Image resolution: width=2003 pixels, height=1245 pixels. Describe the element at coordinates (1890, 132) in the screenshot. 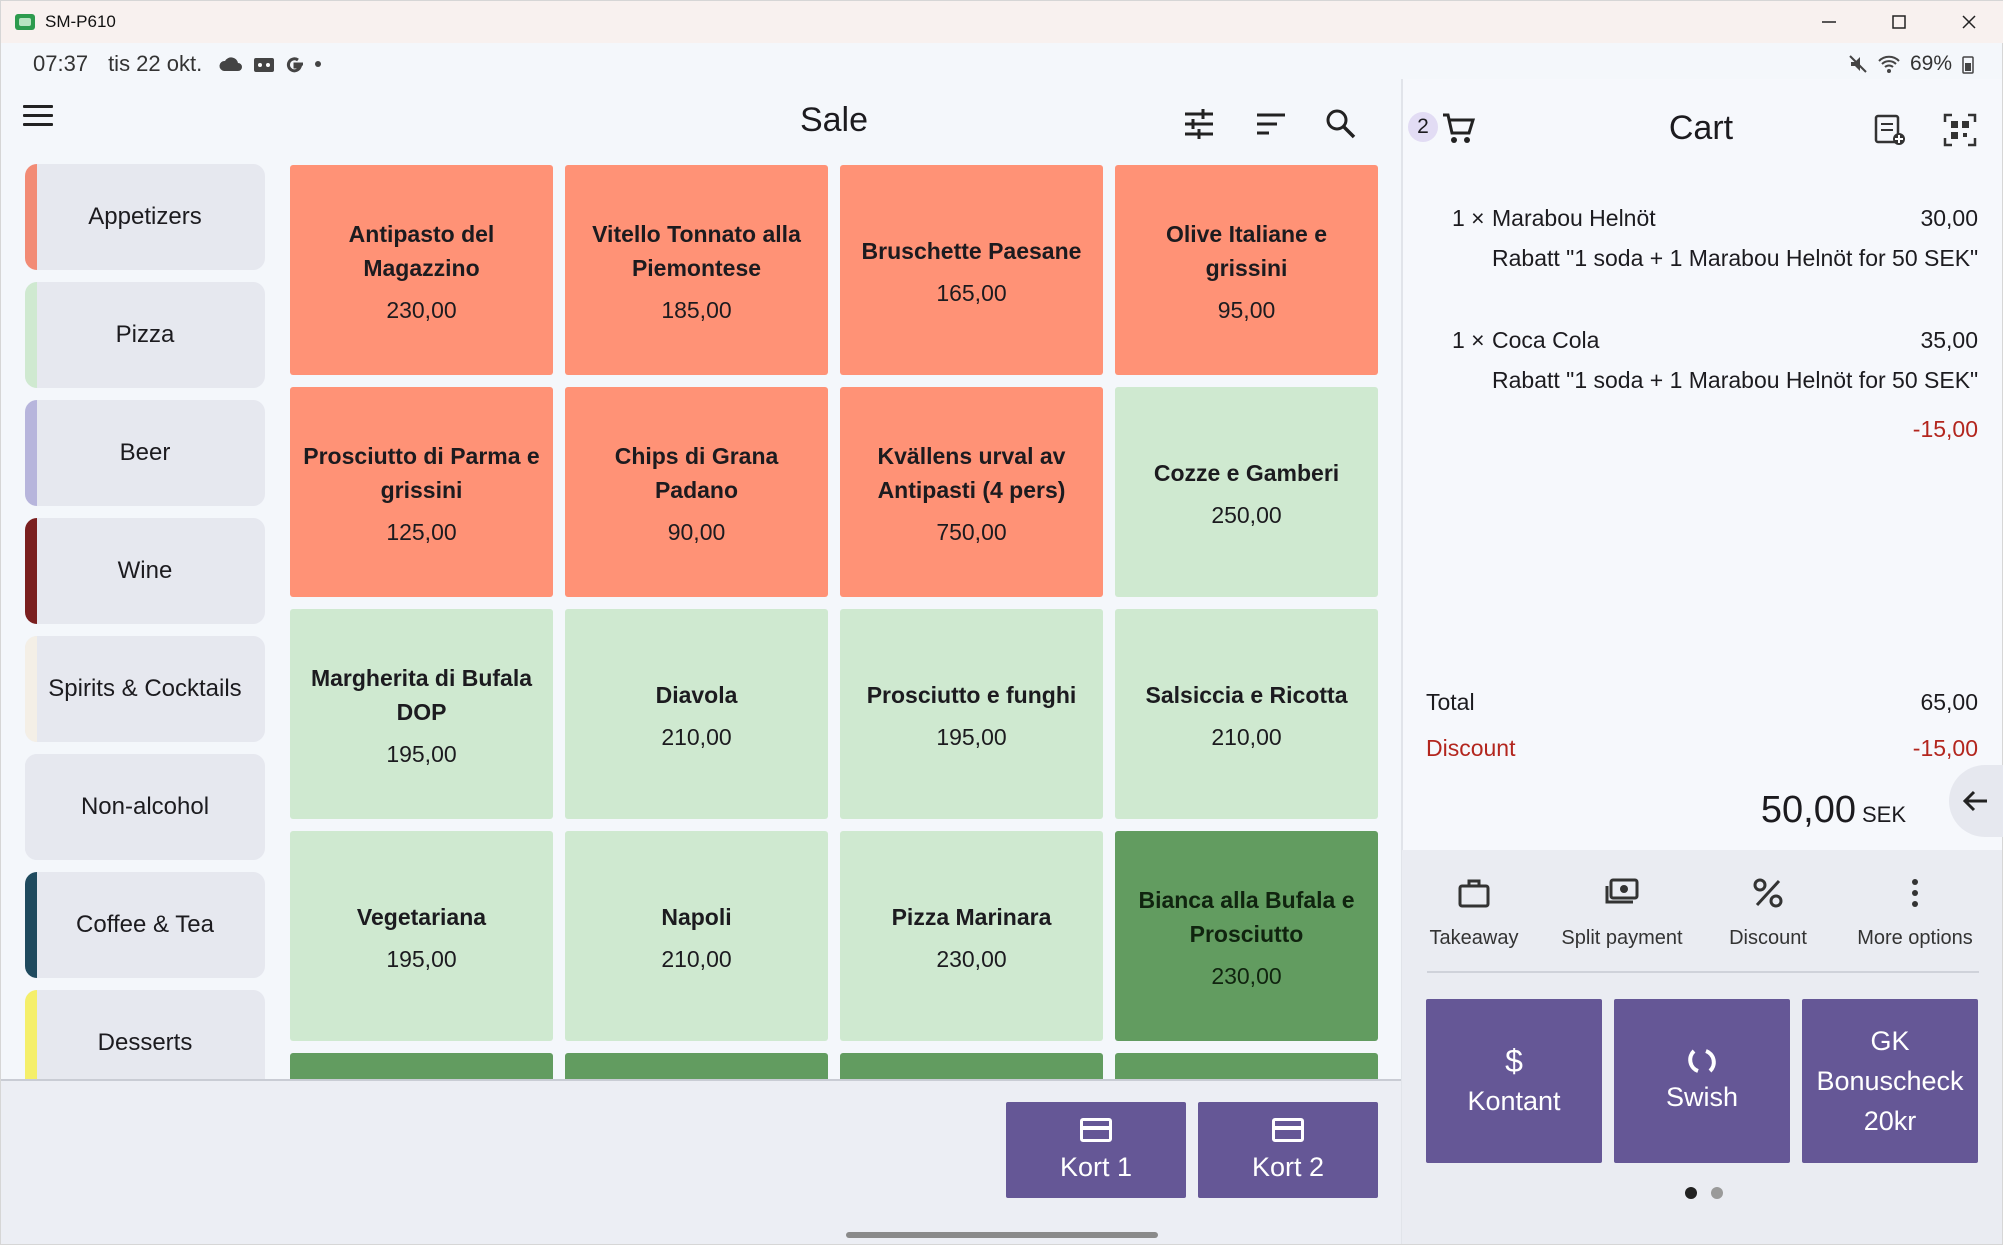

I see `receipt-add-icon` at that location.